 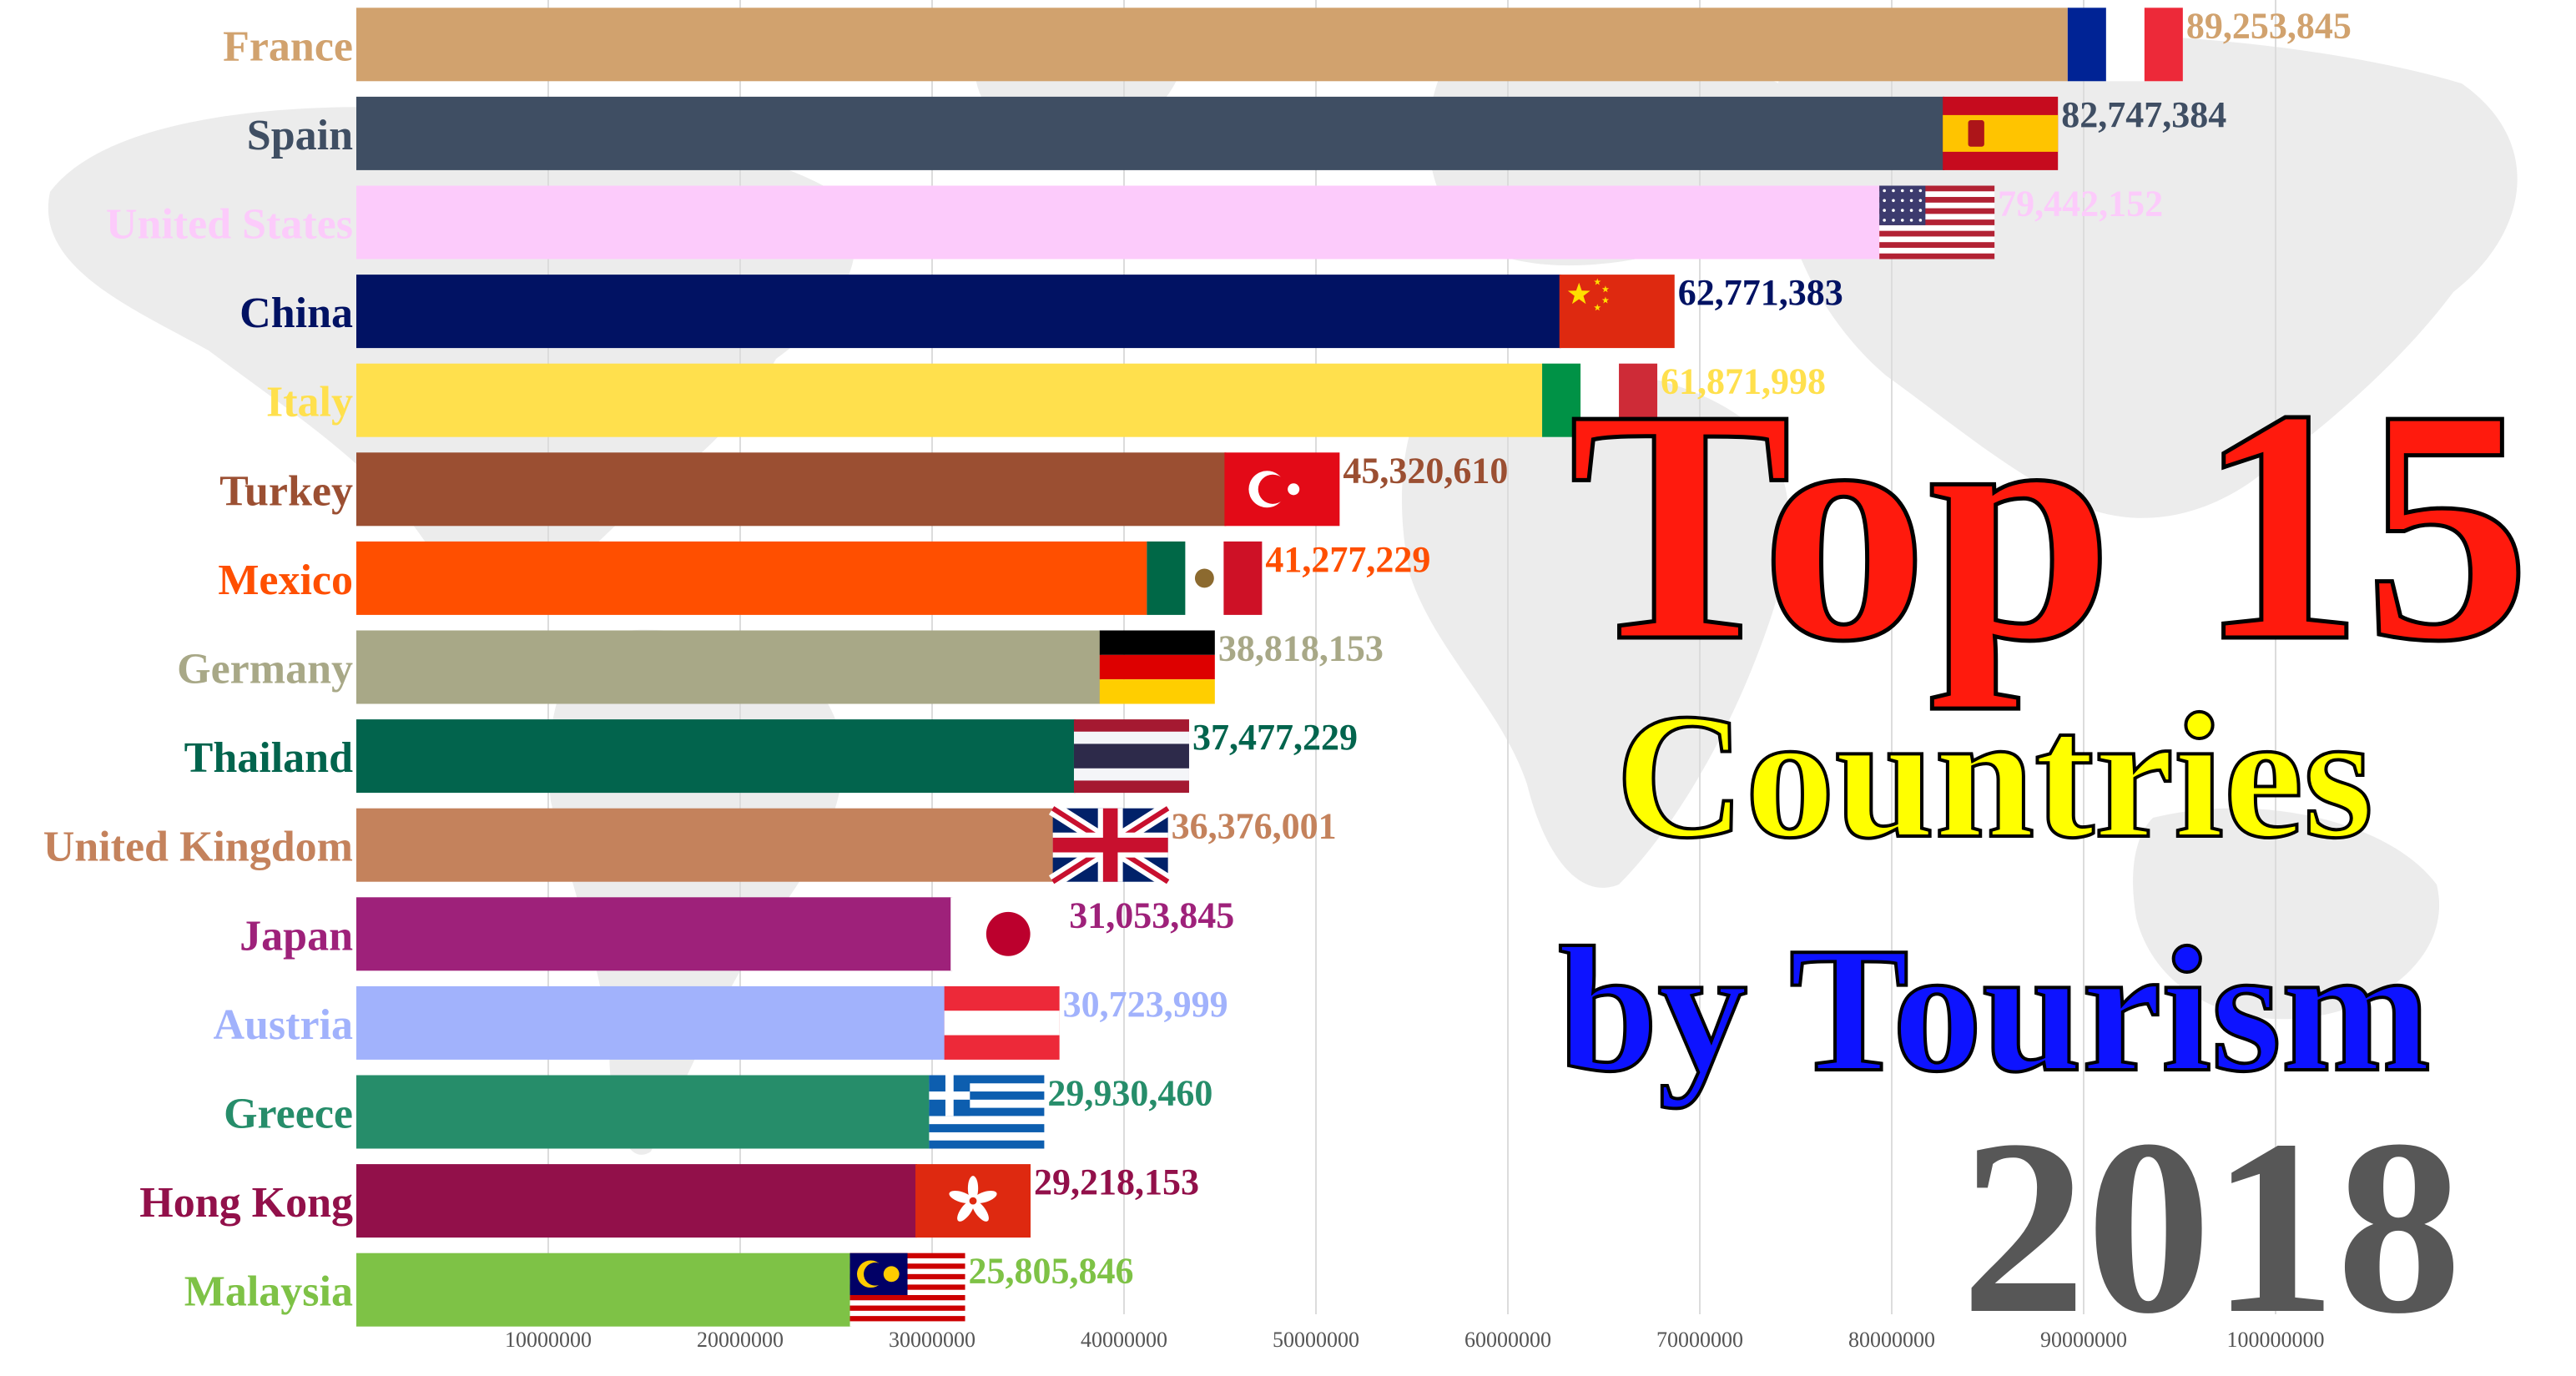 What do you see at coordinates (1275, 737) in the screenshot?
I see `value-label: 37,477,229` at bounding box center [1275, 737].